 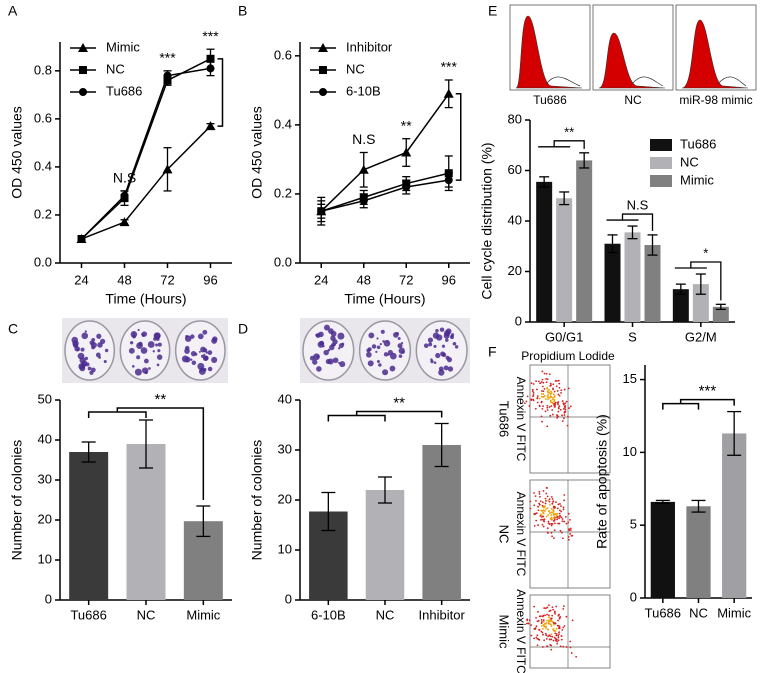 What do you see at coordinates (210, 279) in the screenshot?
I see `x-tick-label: 96` at bounding box center [210, 279].